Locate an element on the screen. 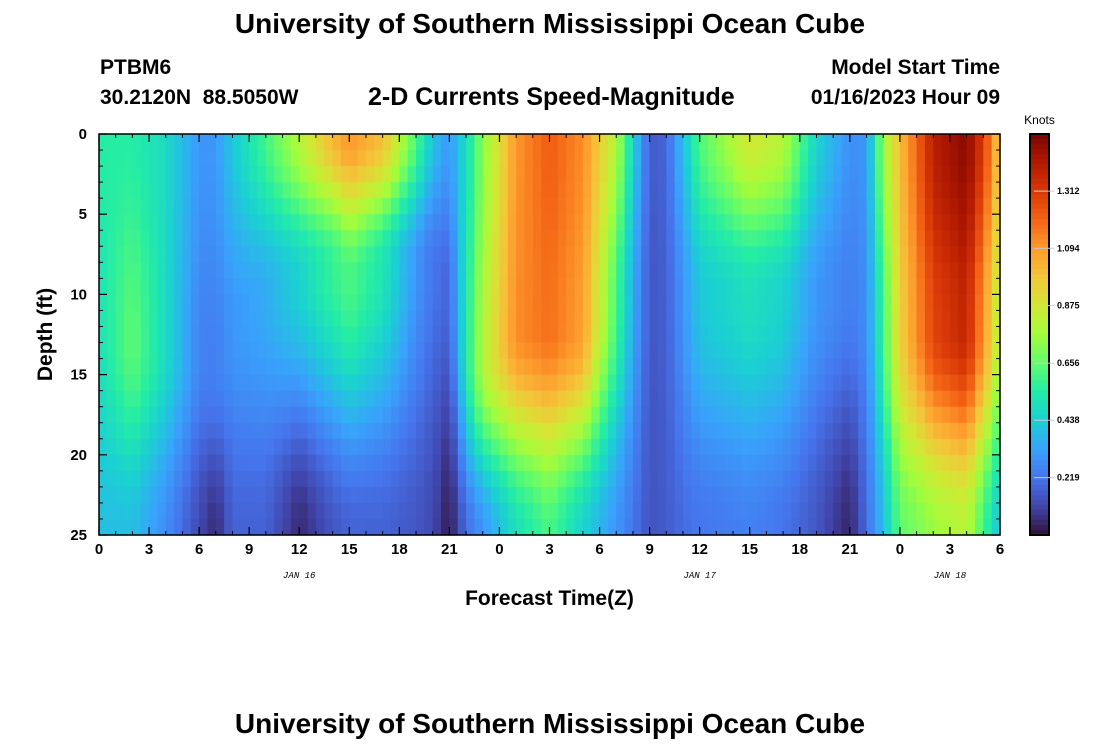  colorbar-segment is located at coordinates (1039, 392).